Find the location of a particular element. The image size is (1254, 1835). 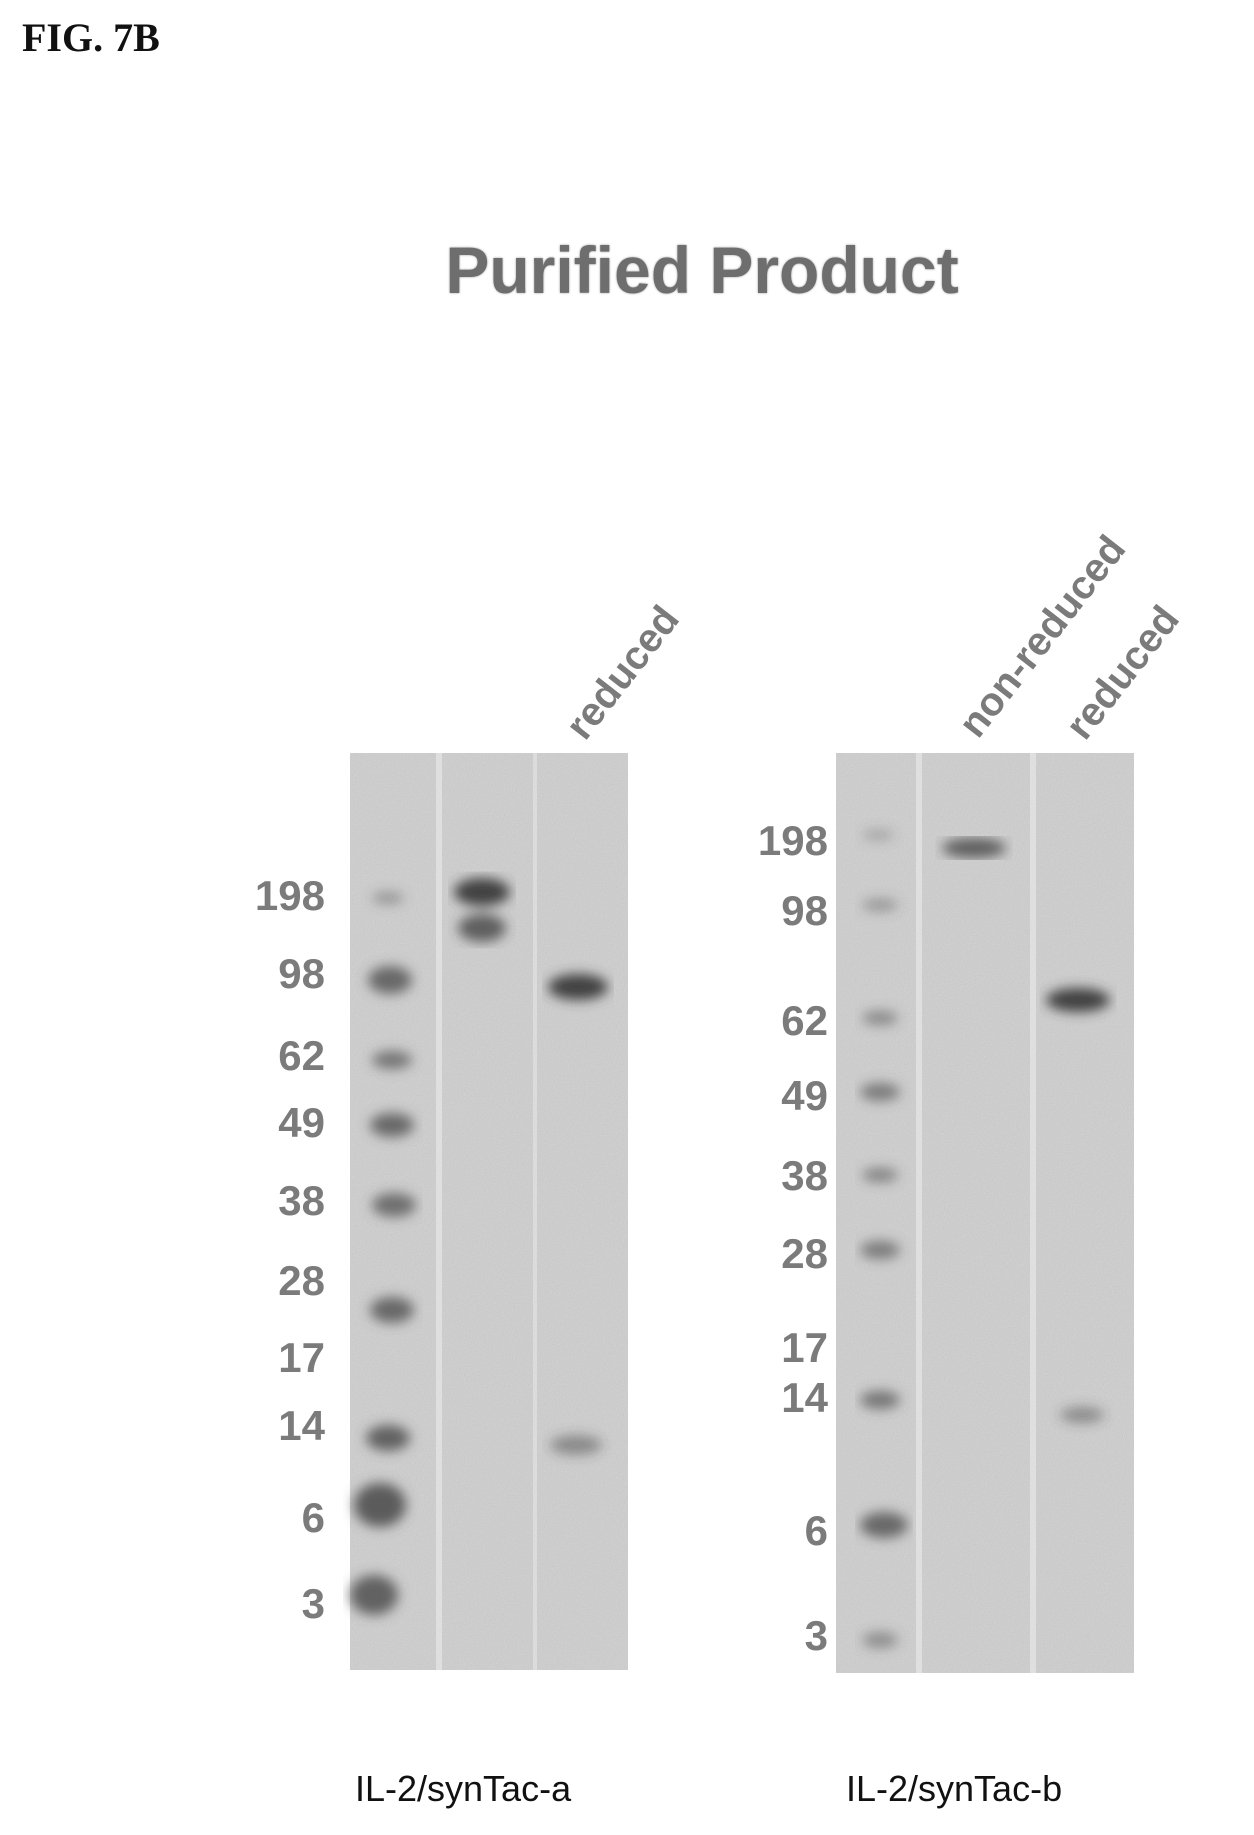

gel-b is located at coordinates (985, 1213).